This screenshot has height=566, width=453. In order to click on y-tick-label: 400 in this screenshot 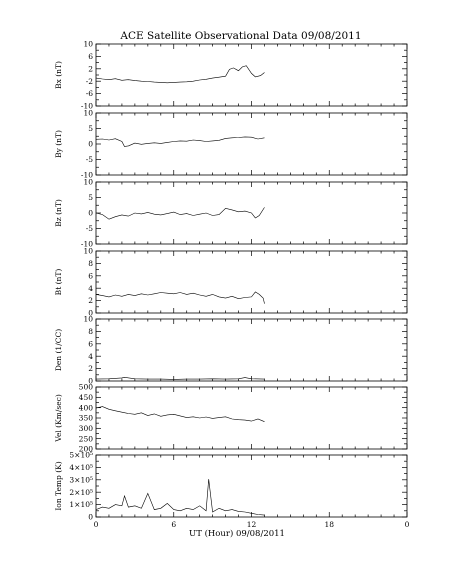, I will do `click(86, 407)`.